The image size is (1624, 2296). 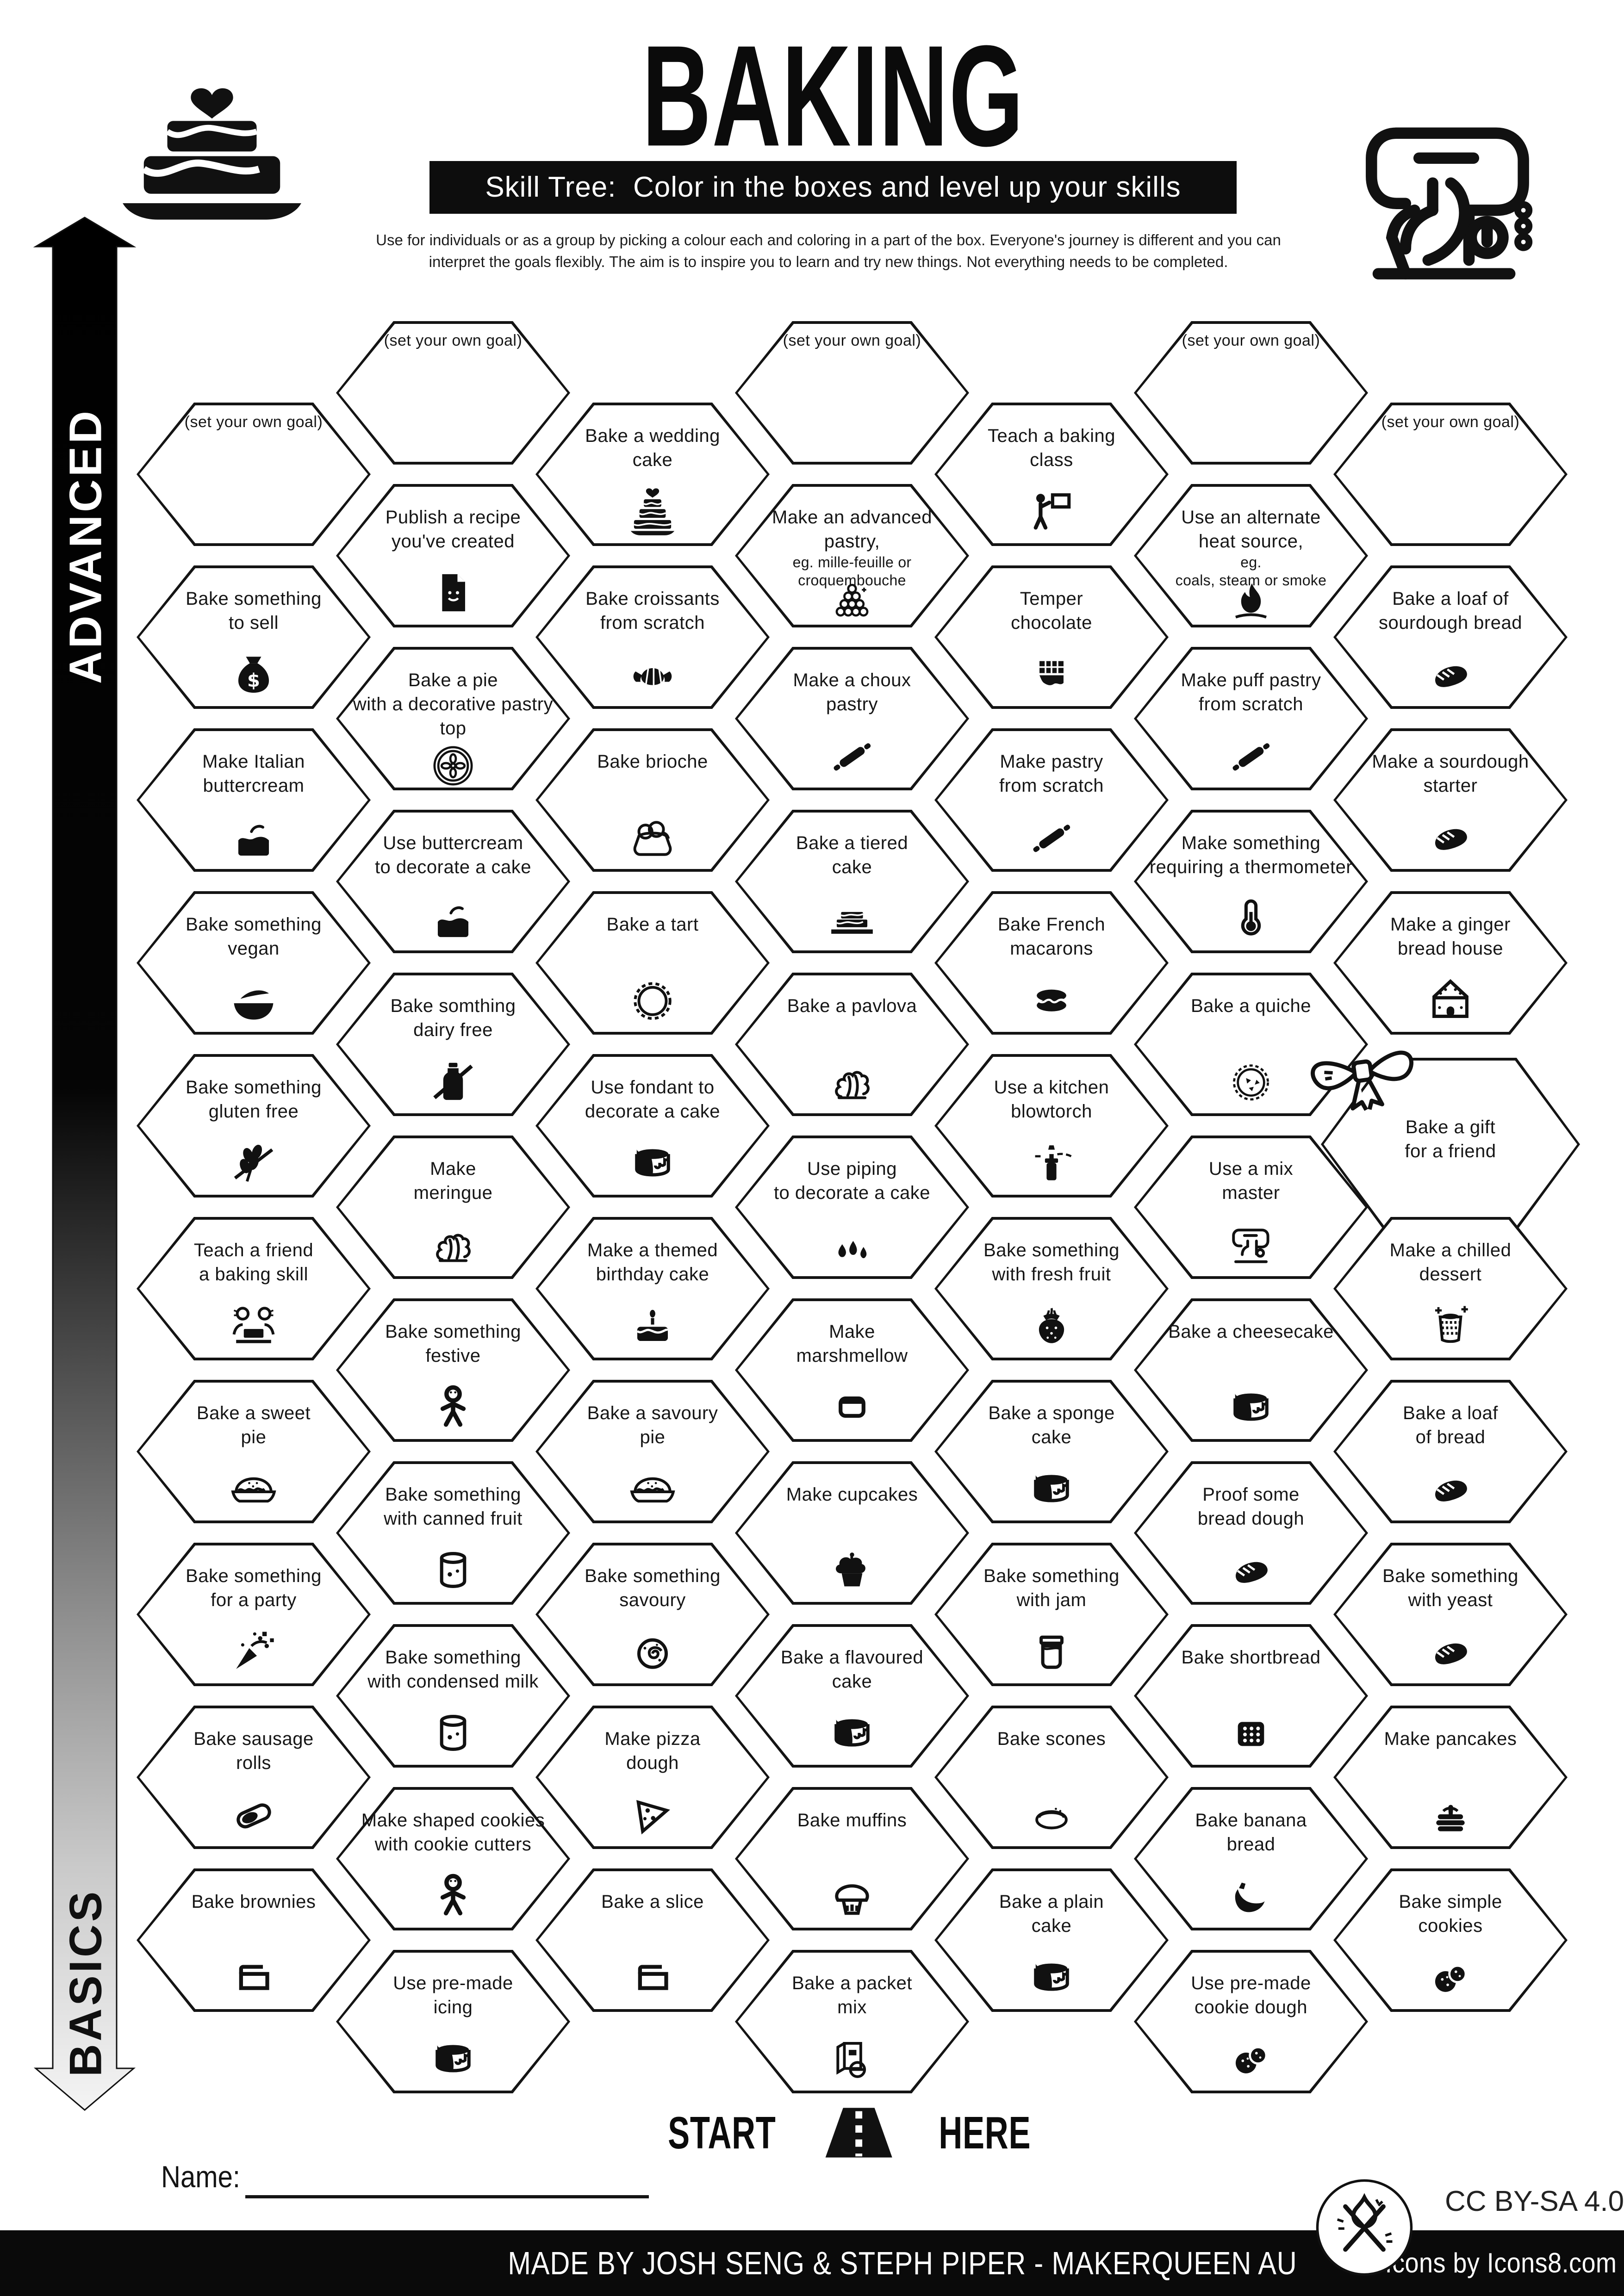 I want to click on hex-bake-a-flavoured-cake: Bake a flavoured cake, so click(x=852, y=1696).